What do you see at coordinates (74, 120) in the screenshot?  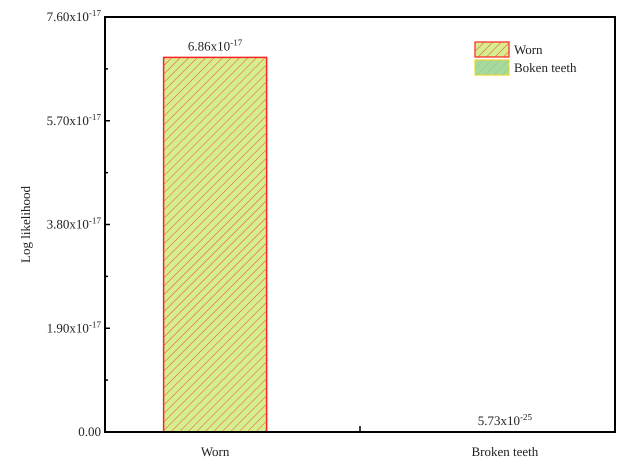 I see `y-tick-label: 5.70x10$^{-17}$` at bounding box center [74, 120].